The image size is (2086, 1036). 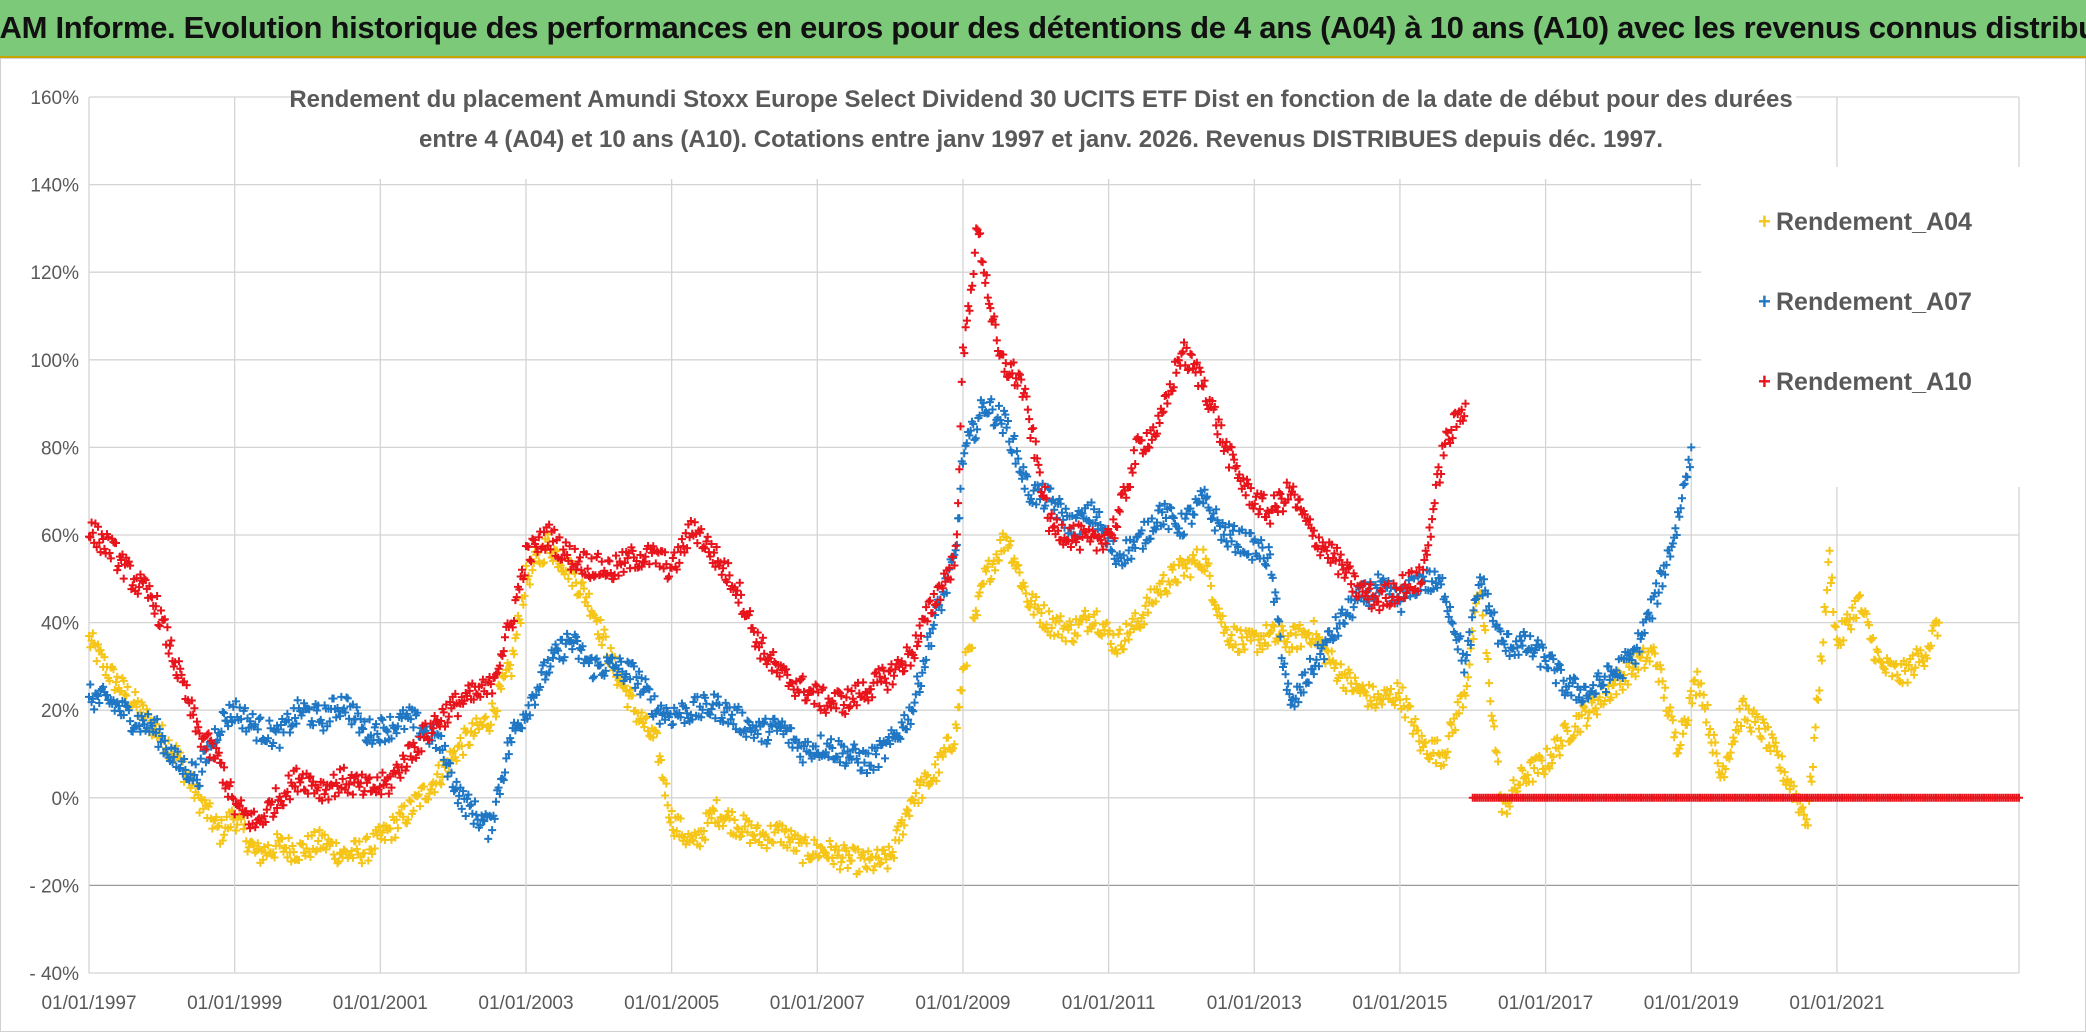 What do you see at coordinates (88, 1003) in the screenshot?
I see `x-tick-label: 01/01/1997` at bounding box center [88, 1003].